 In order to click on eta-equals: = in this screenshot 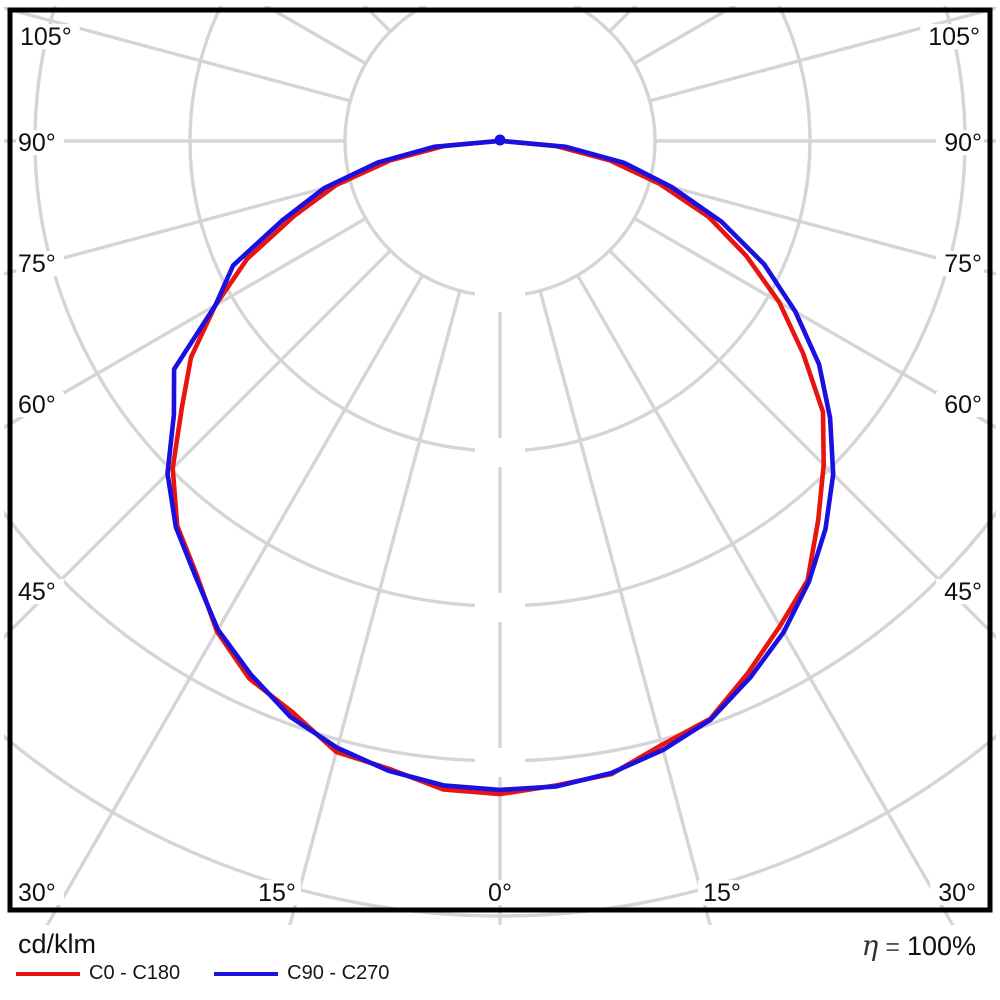, I will do `click(892, 947)`.